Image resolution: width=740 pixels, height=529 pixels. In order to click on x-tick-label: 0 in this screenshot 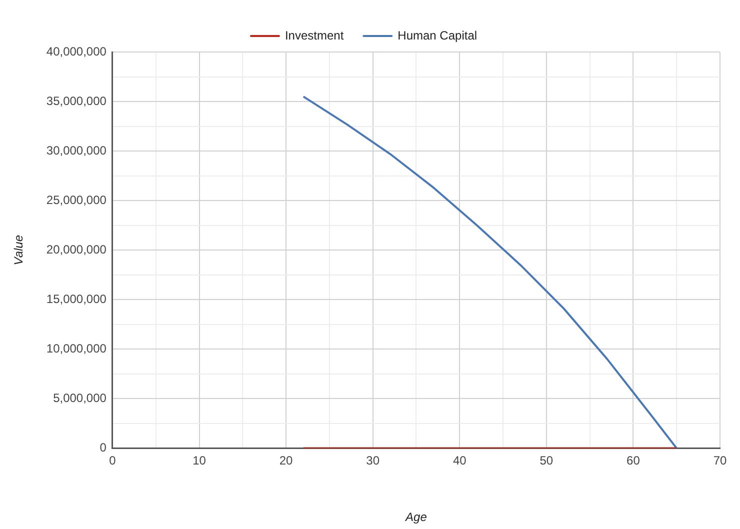, I will do `click(112, 461)`.